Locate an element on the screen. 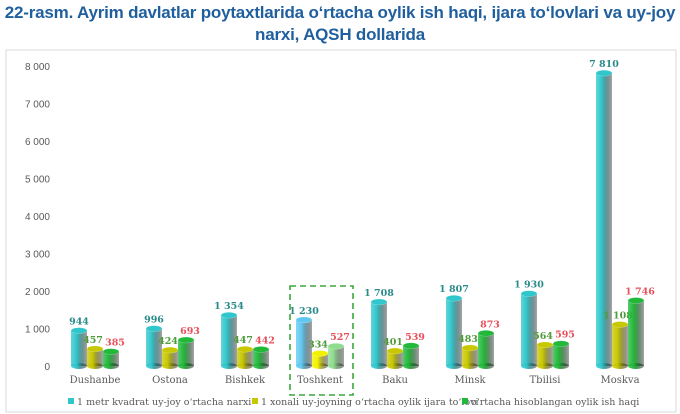 This screenshot has height=414, width=680. x-tick-label: Toshkent is located at coordinates (320, 380).